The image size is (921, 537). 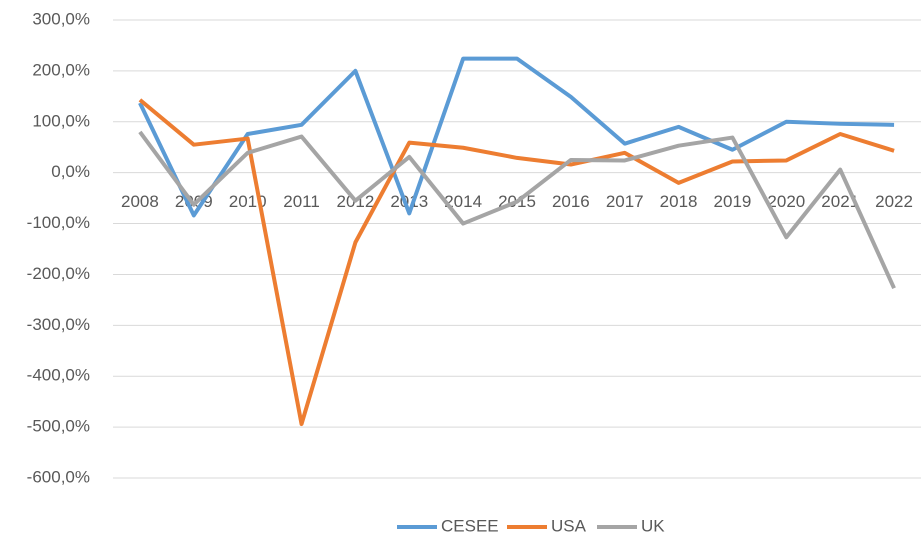 I want to click on legend-label: USA, so click(x=569, y=525).